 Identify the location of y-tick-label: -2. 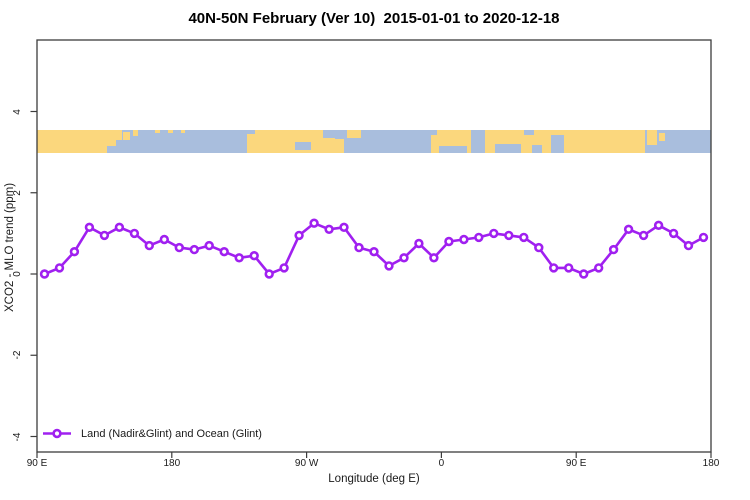
(17, 355).